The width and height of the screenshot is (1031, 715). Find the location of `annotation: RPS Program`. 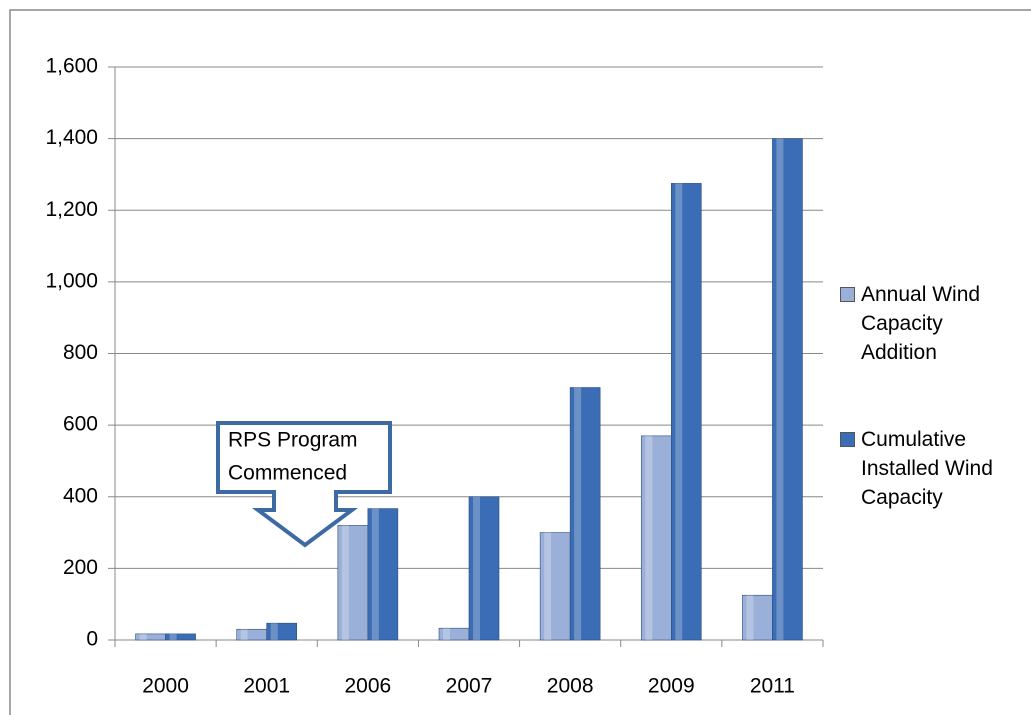

annotation: RPS Program is located at coordinates (293, 440).